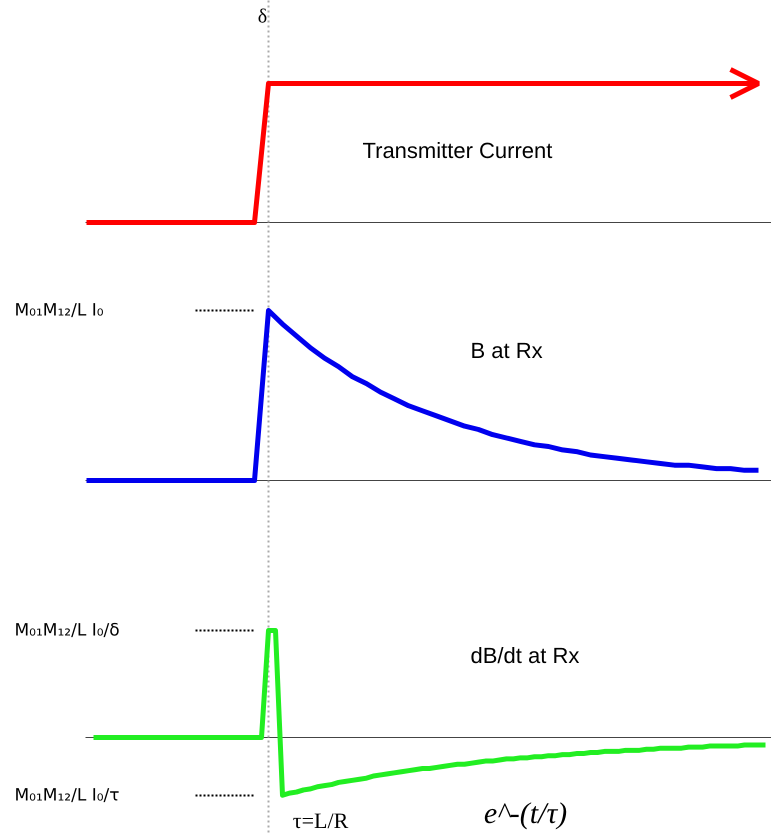 The image size is (771, 835). I want to click on text: τ=L/R, so click(320, 820).